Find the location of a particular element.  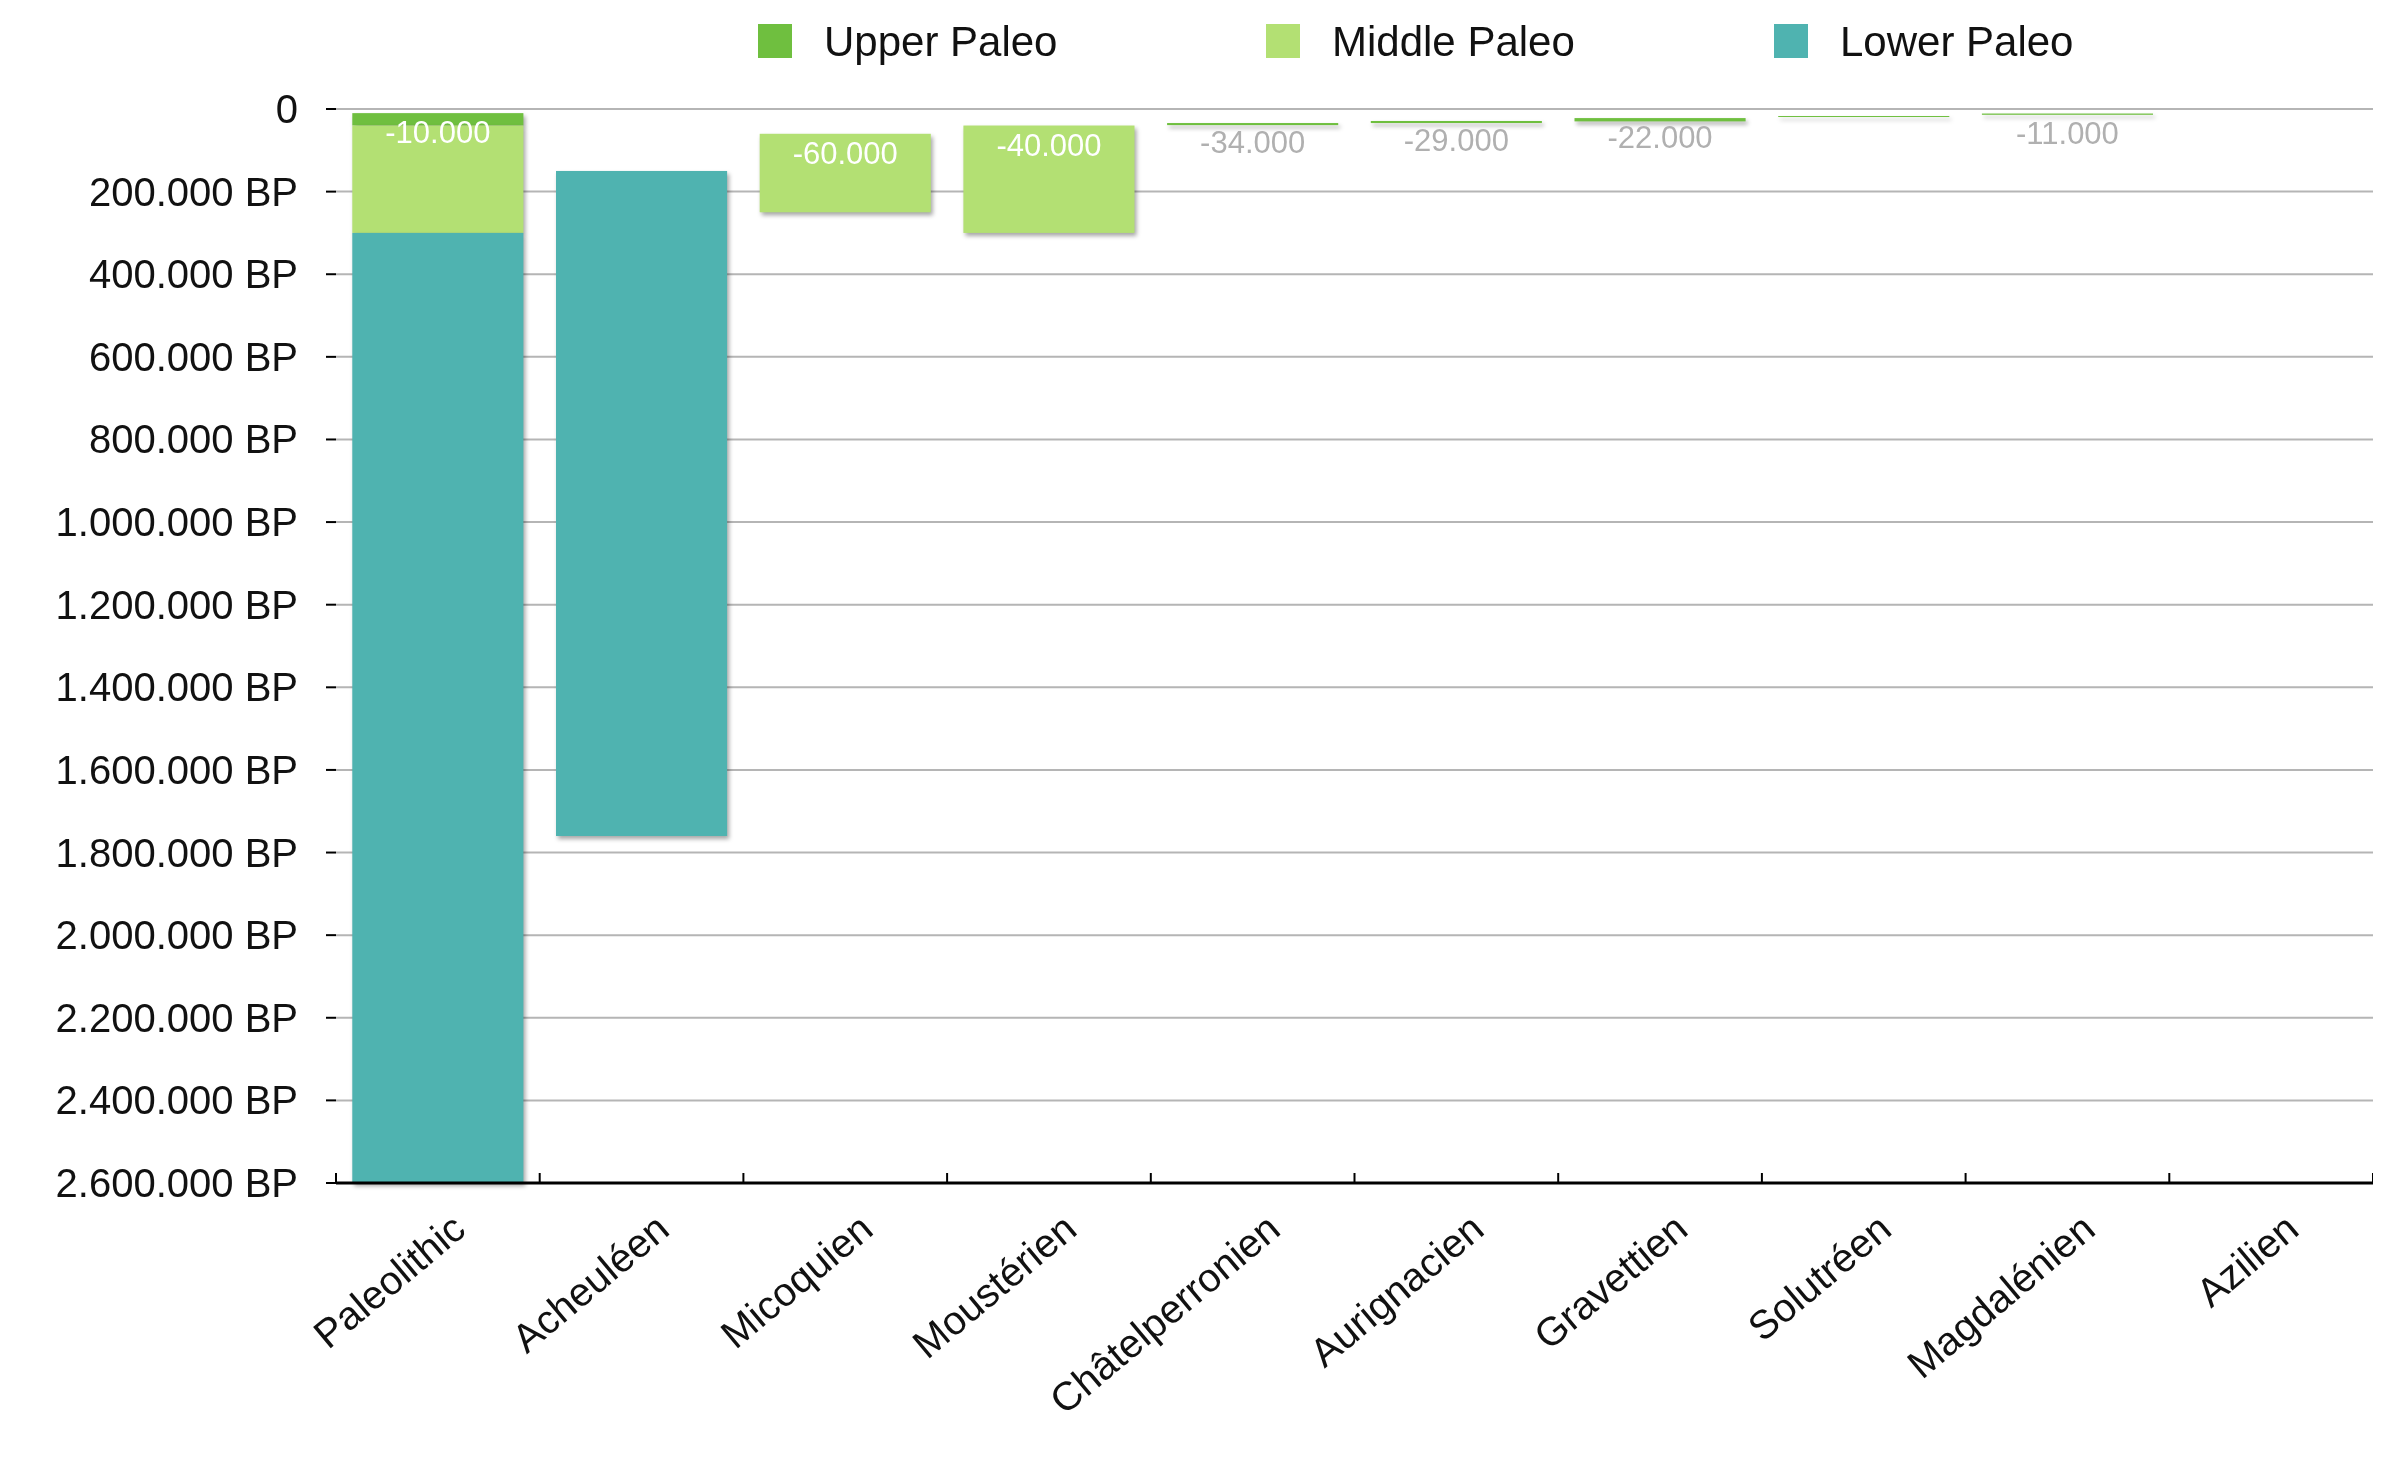

y-tick-label: 600.000 BP is located at coordinates (193, 356).